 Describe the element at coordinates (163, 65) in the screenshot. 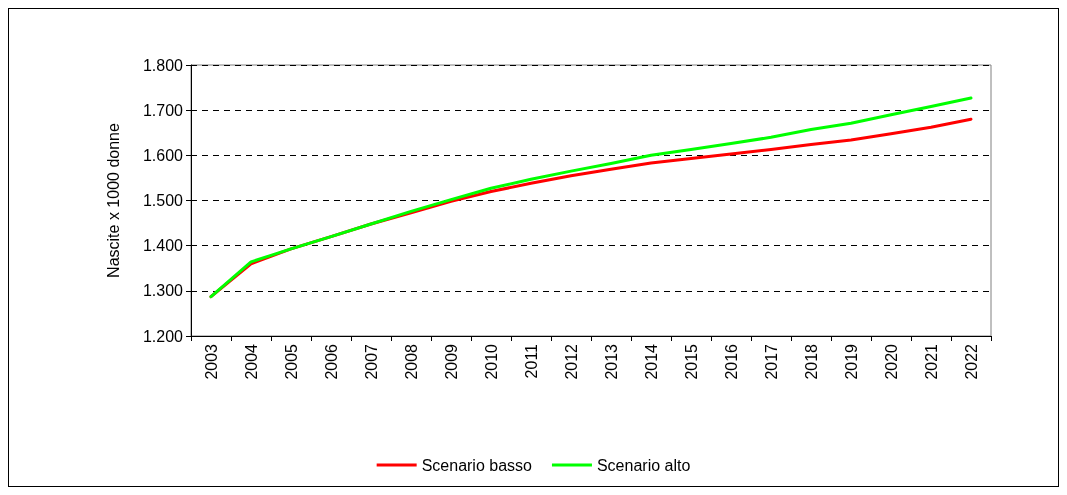

I see `y-tick-label: 1.800` at that location.